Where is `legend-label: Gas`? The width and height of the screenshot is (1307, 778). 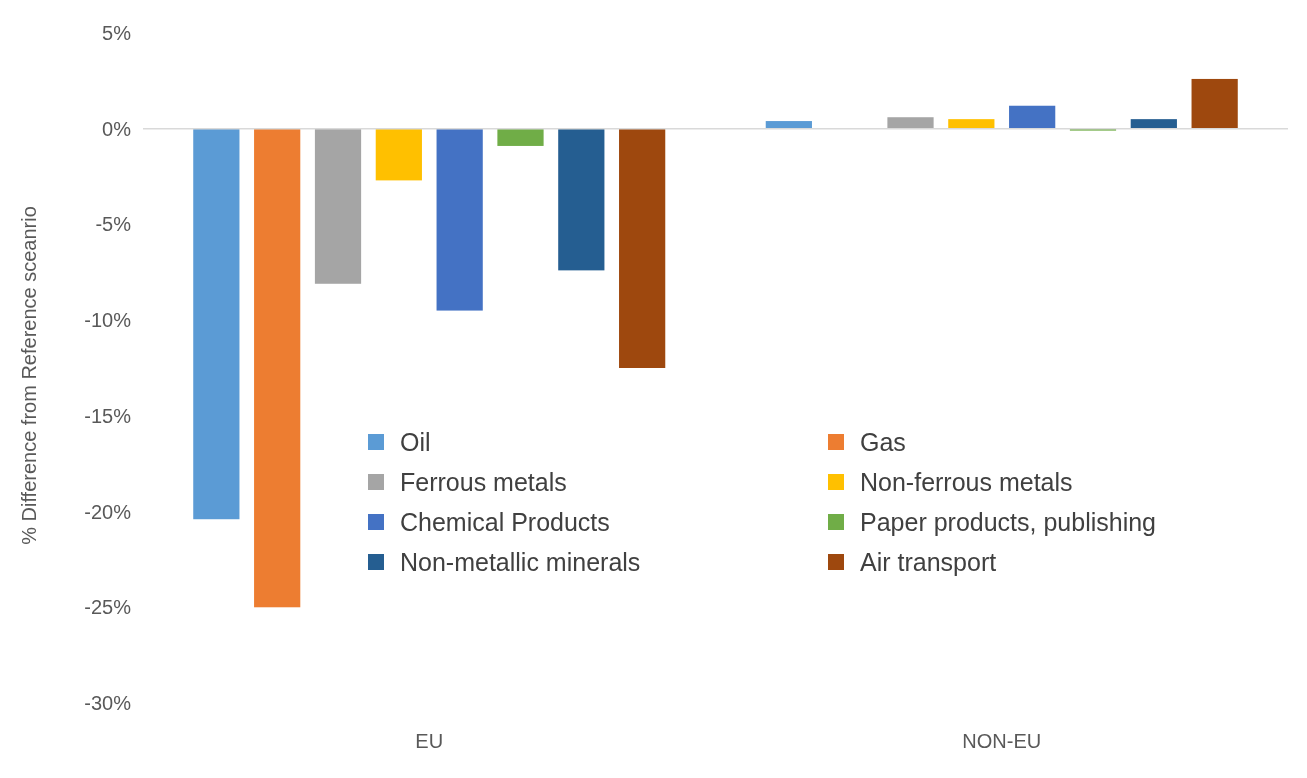 legend-label: Gas is located at coordinates (883, 441).